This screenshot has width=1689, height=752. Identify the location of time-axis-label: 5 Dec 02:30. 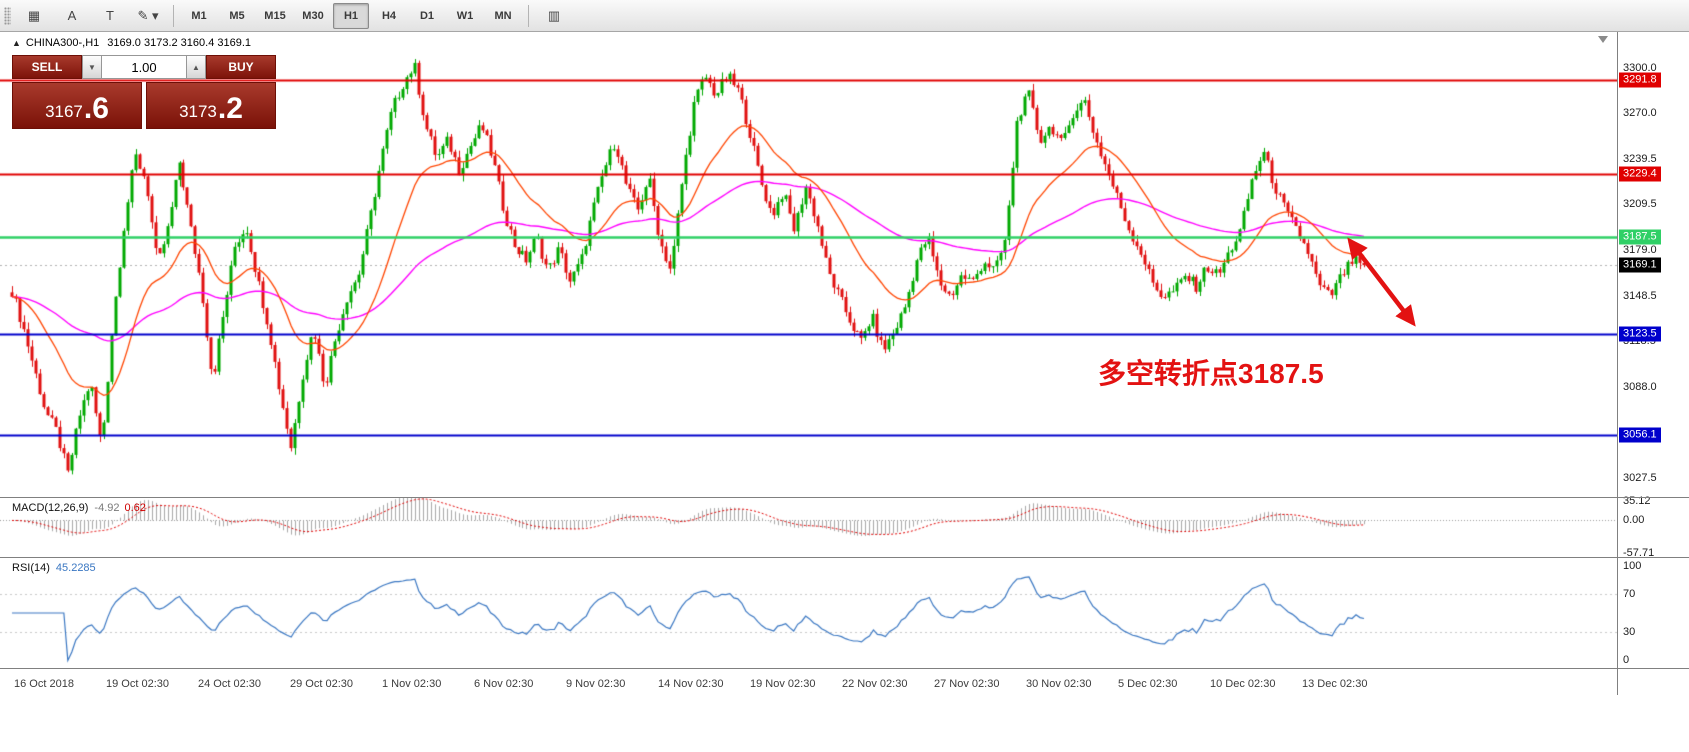
(1148, 684).